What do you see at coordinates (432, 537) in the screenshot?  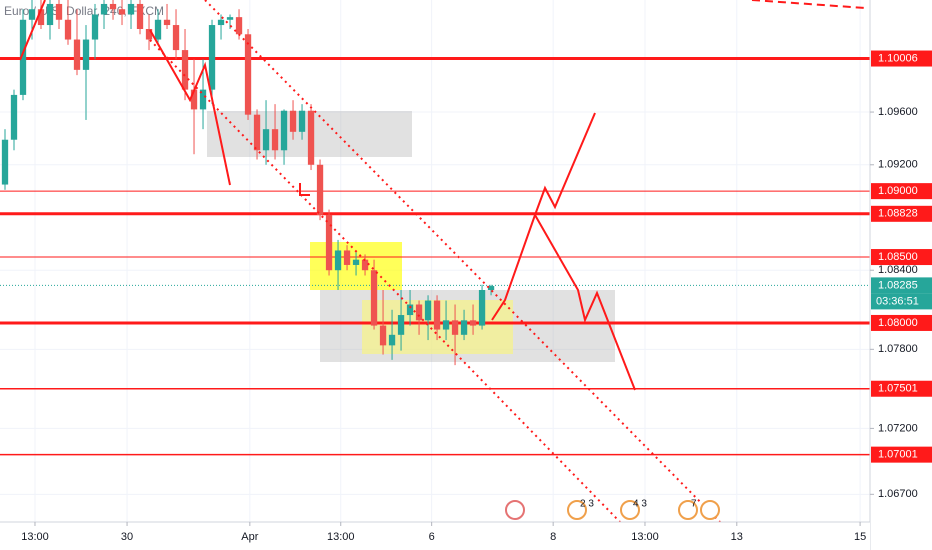 I see `x-tick-label: 6` at bounding box center [432, 537].